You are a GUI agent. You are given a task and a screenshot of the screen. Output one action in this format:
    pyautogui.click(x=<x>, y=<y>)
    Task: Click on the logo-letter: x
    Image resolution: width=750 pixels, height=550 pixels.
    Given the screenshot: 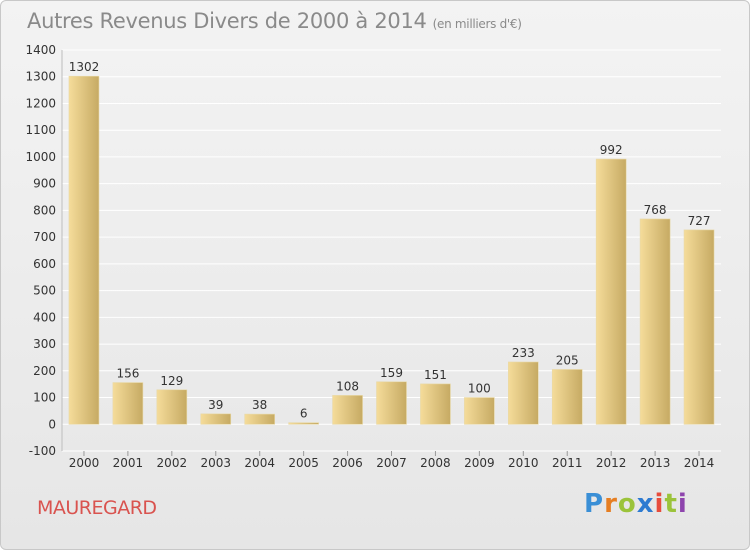 What is the action you would take?
    pyautogui.click(x=645, y=504)
    